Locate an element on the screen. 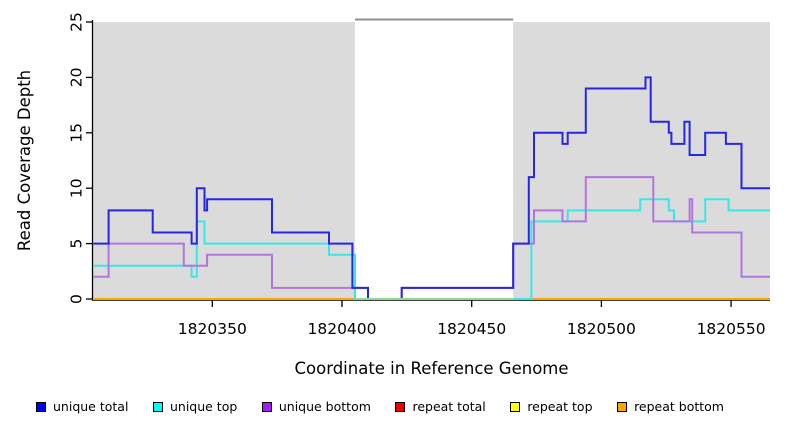  y-tick-label: 10 is located at coordinates (76, 188).